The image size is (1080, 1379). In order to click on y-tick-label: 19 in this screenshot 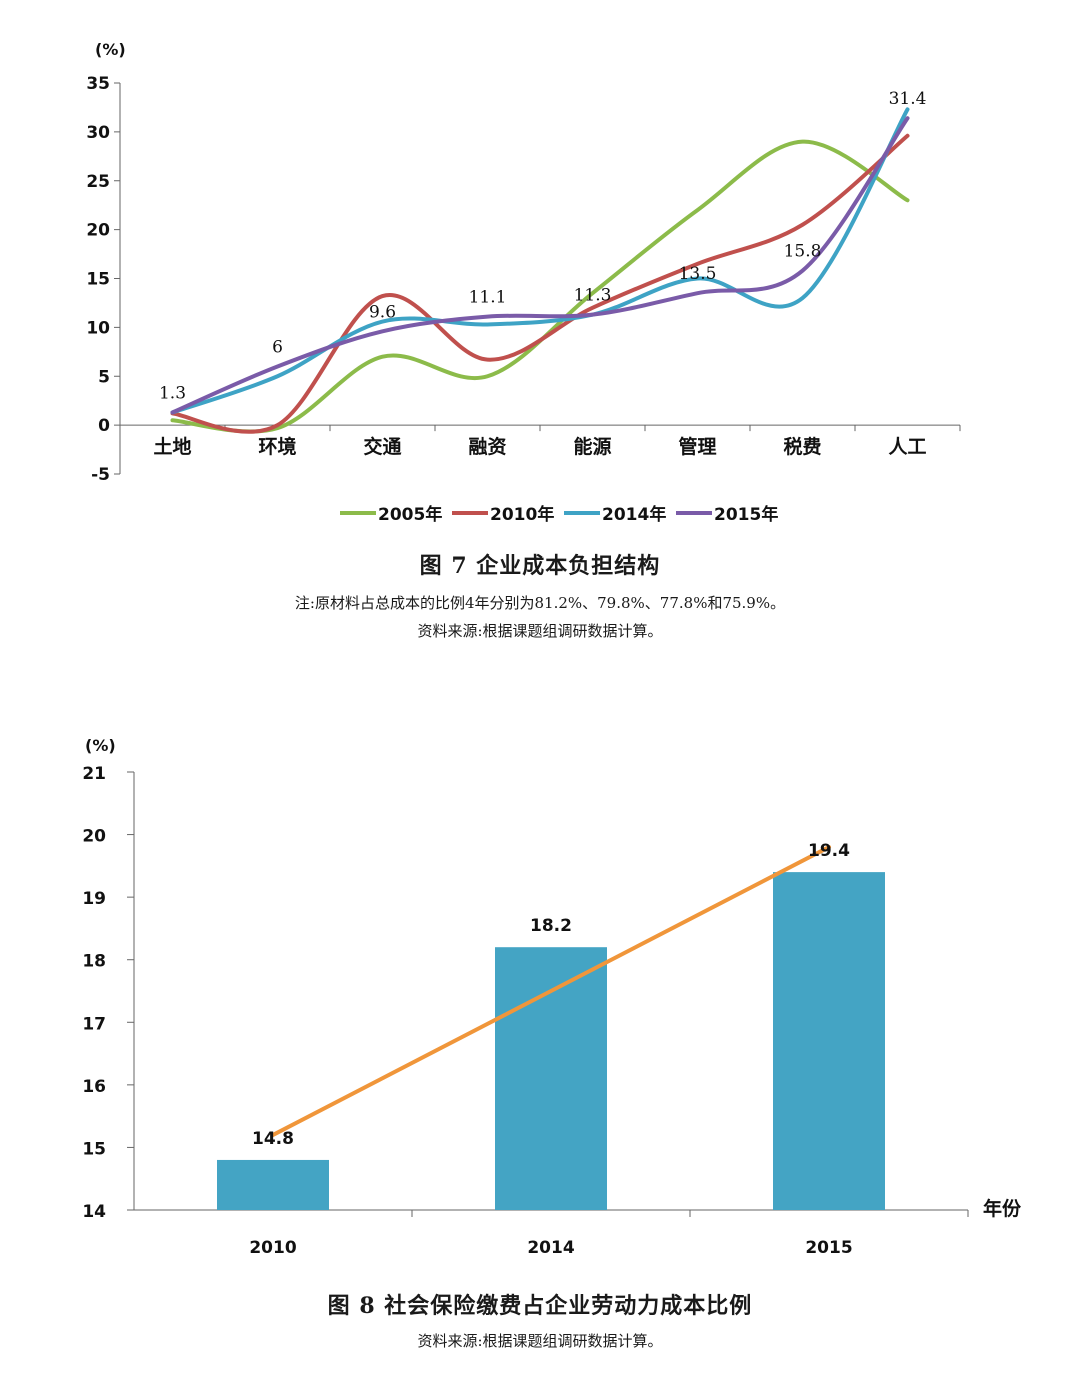, I will do `click(94, 899)`.